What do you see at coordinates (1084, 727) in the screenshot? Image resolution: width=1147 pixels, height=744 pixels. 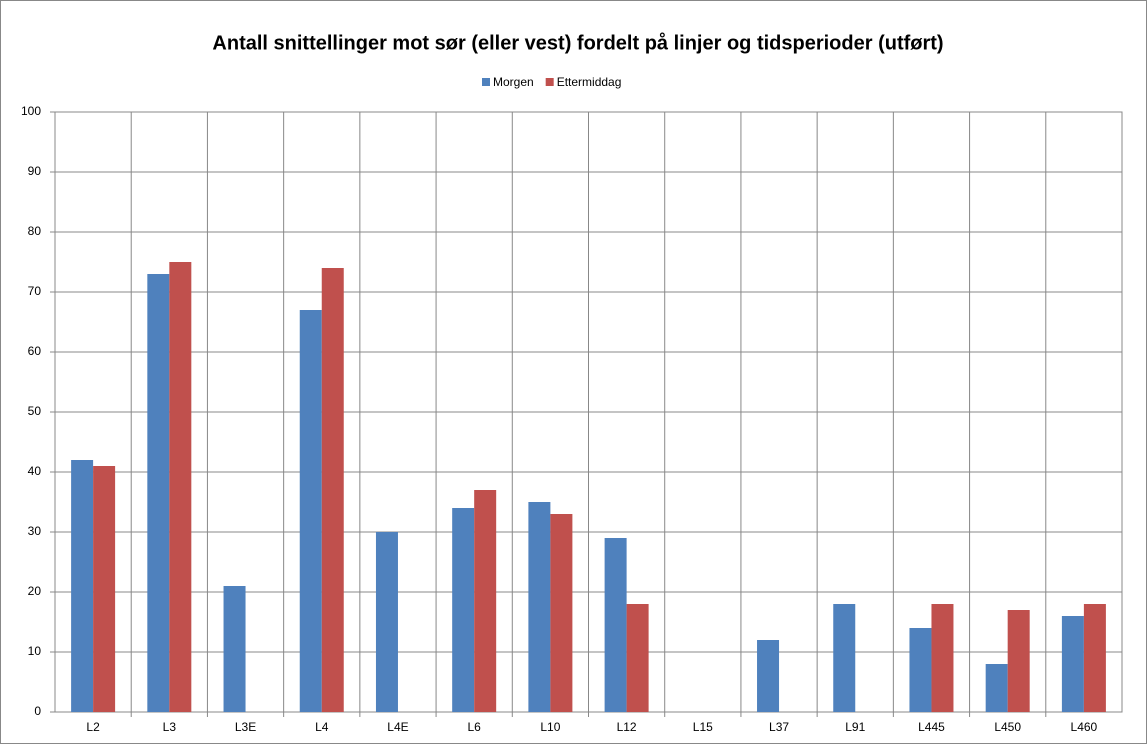 I see `x-tick-label: L460` at bounding box center [1084, 727].